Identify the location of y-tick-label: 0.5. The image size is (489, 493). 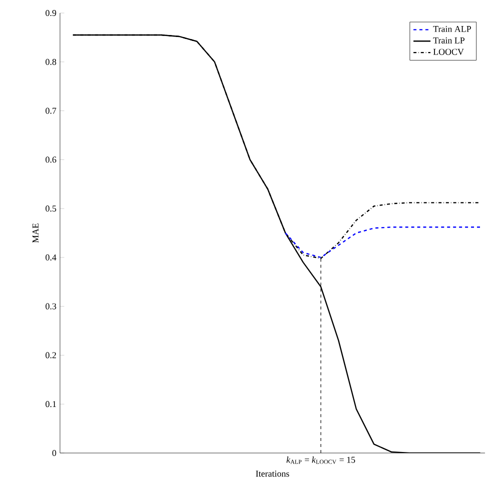
(51, 209).